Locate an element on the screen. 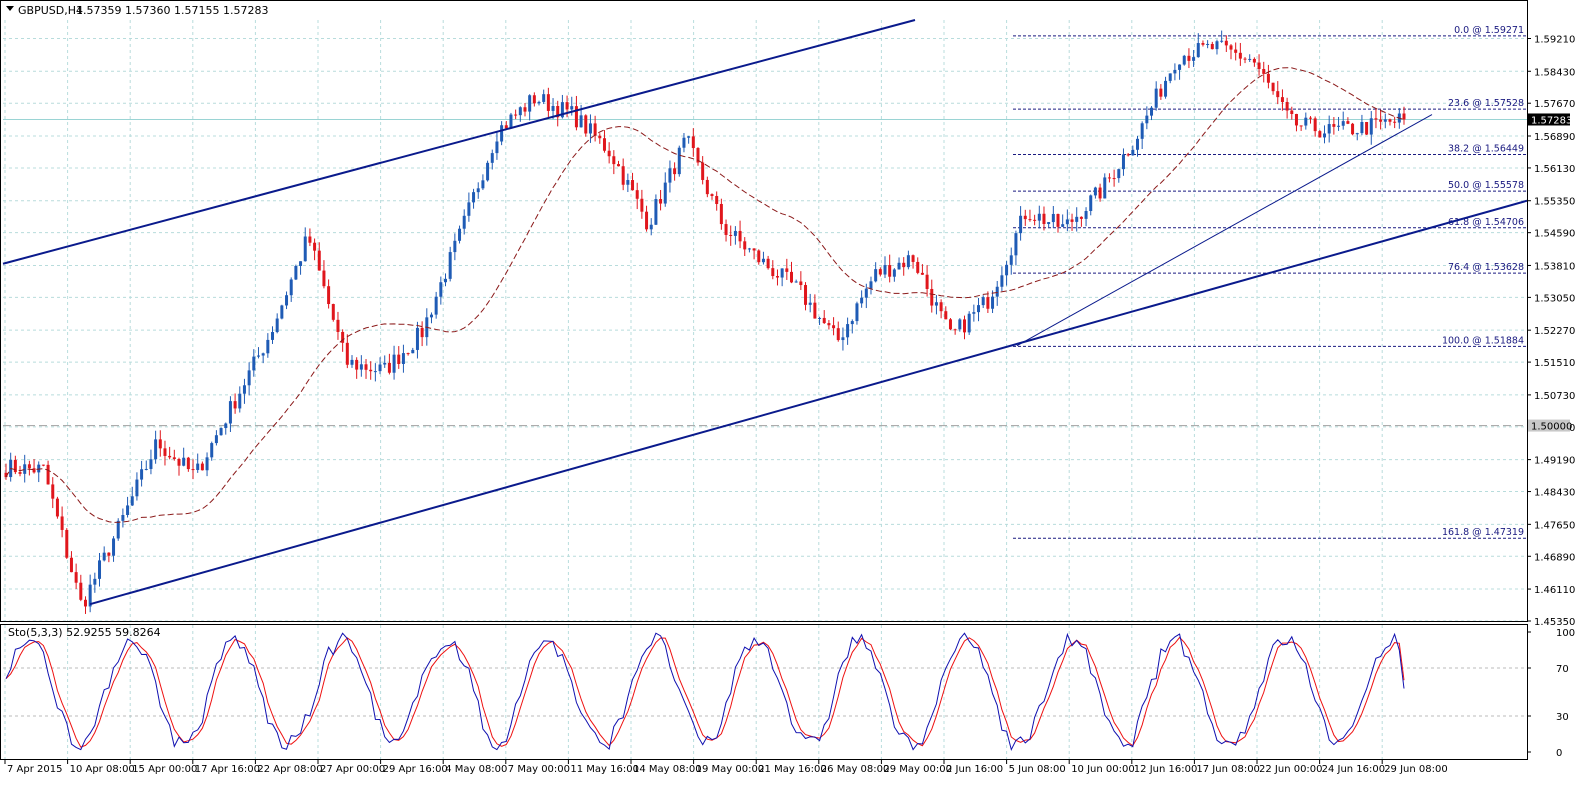 The image size is (1596, 790). time-label: 2 Jun 16:00 is located at coordinates (974, 769).